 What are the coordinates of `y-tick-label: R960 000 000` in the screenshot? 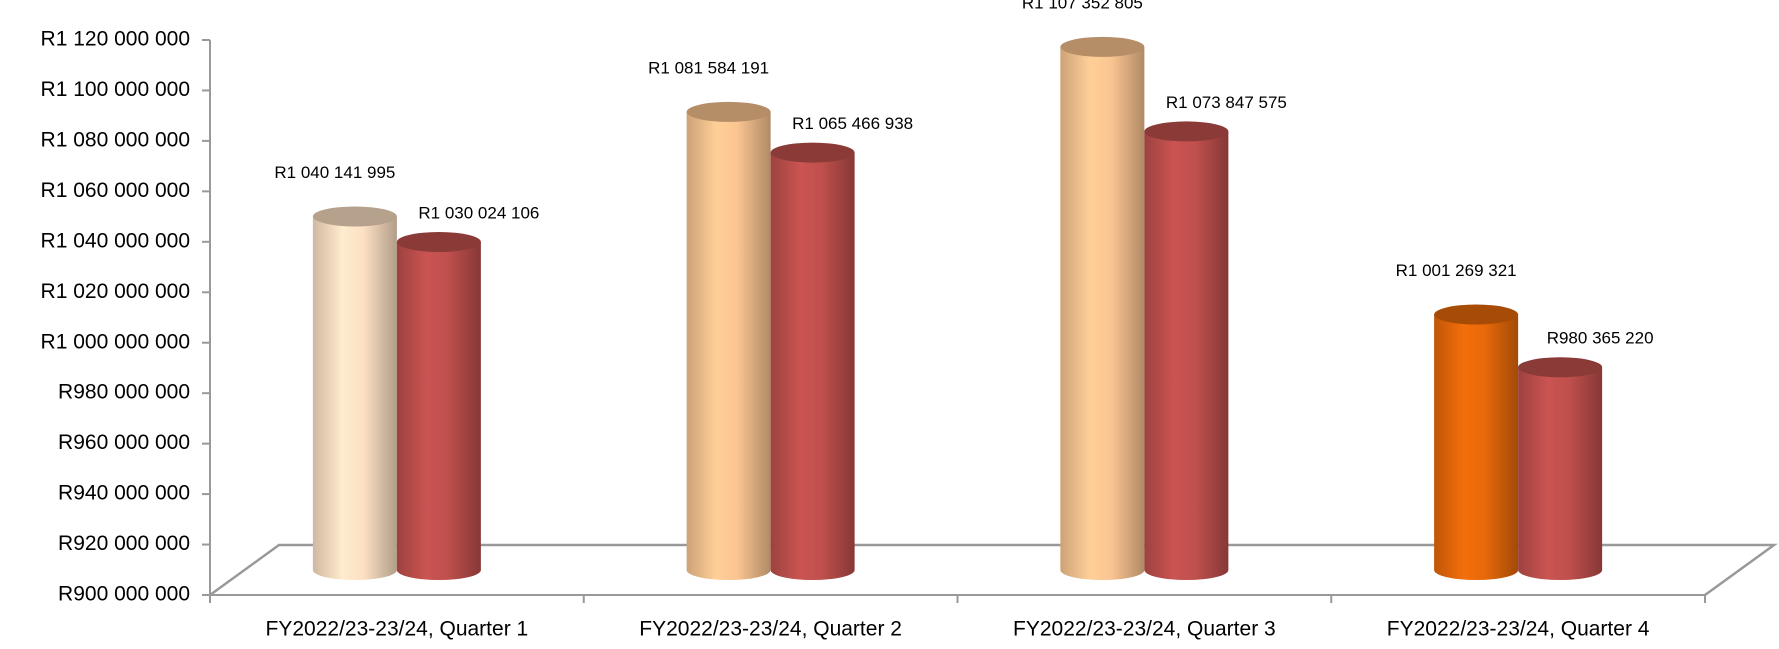 It's located at (124, 442).